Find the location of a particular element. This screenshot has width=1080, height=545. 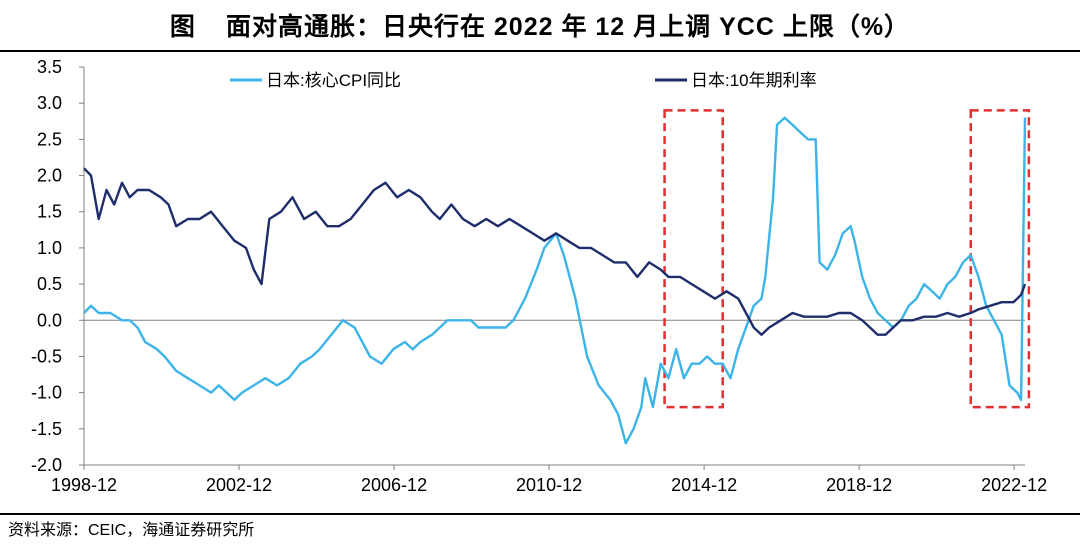

source-note: 资料来源：CEIC，海通证券研究所 is located at coordinates (131, 530).